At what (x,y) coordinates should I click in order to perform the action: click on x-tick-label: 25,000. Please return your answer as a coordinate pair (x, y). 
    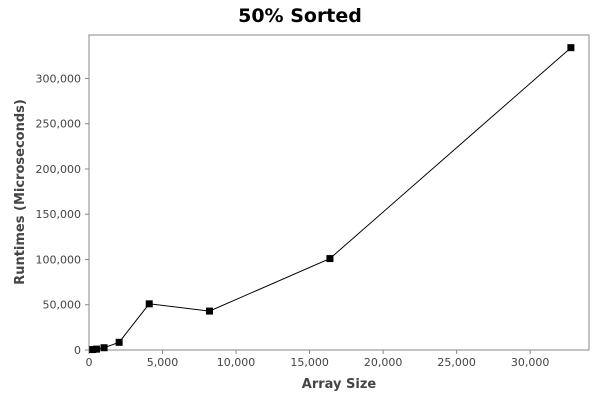
    Looking at the image, I should click on (456, 362).